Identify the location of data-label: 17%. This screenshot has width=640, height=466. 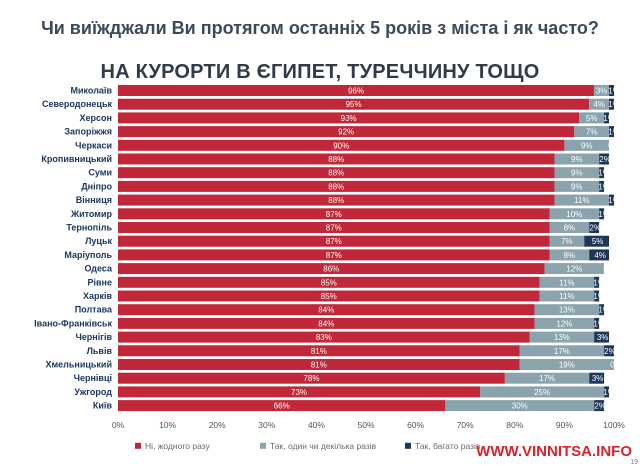
(562, 351).